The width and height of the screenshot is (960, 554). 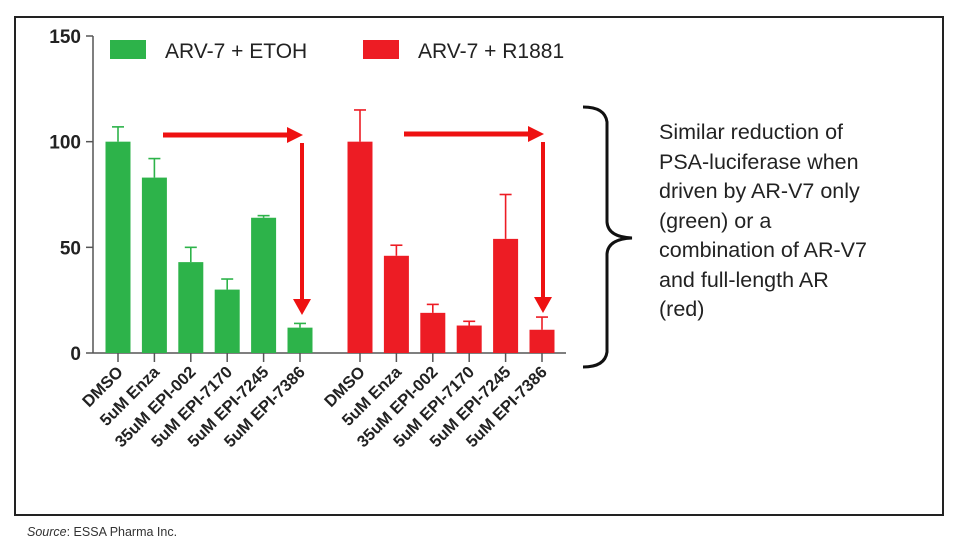 What do you see at coordinates (75, 354) in the screenshot?
I see `y-tick-label: 0` at bounding box center [75, 354].